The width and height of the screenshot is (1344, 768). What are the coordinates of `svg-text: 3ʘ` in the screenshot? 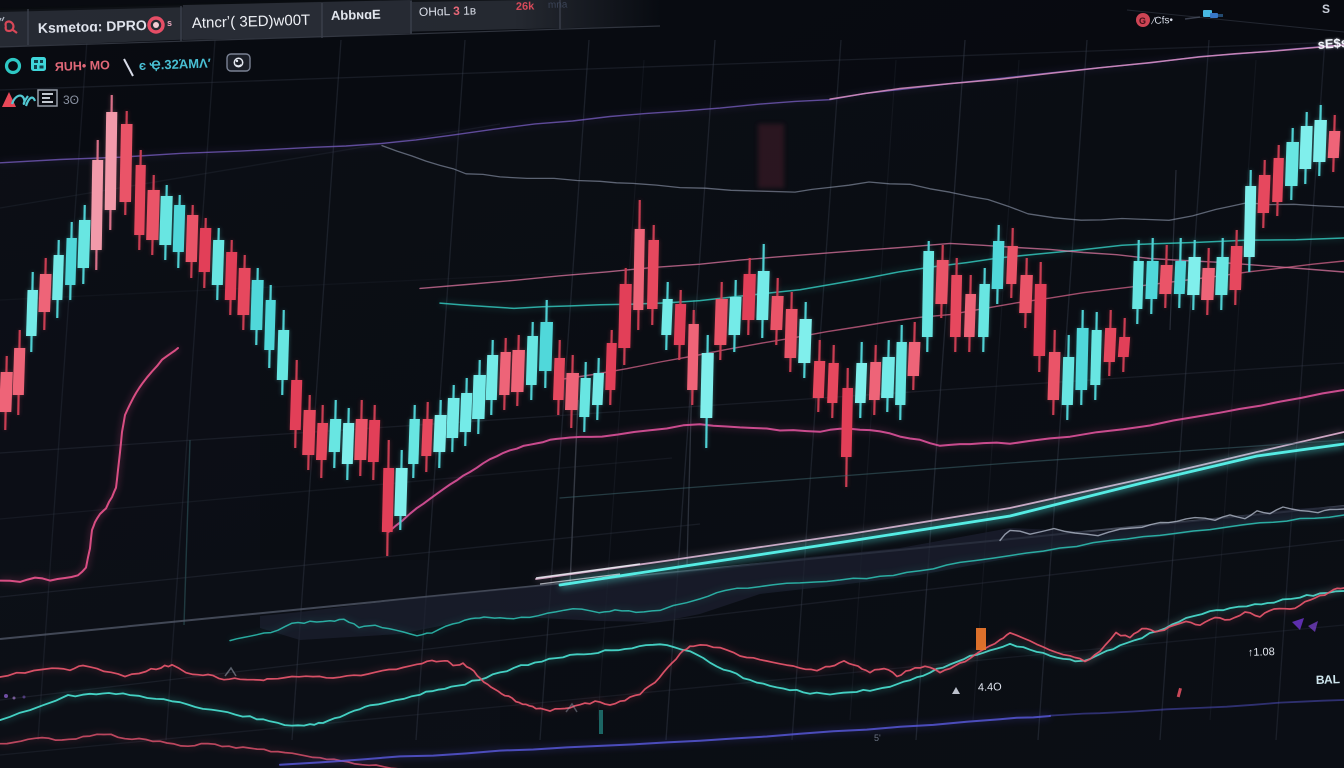 It's located at (71, 100).